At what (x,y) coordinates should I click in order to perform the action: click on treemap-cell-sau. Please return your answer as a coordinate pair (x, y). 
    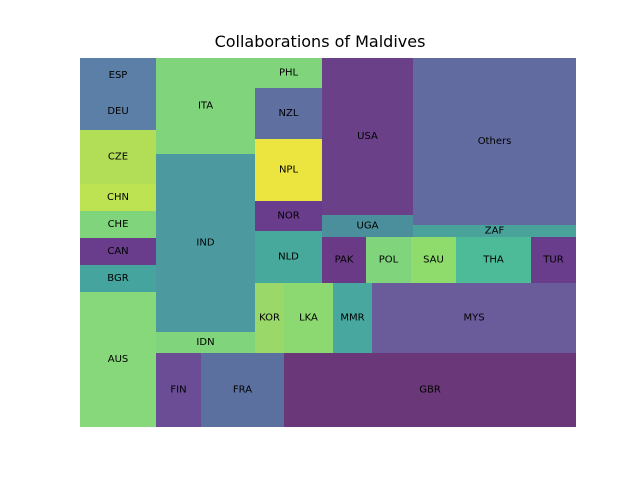
    Looking at the image, I should click on (433, 260).